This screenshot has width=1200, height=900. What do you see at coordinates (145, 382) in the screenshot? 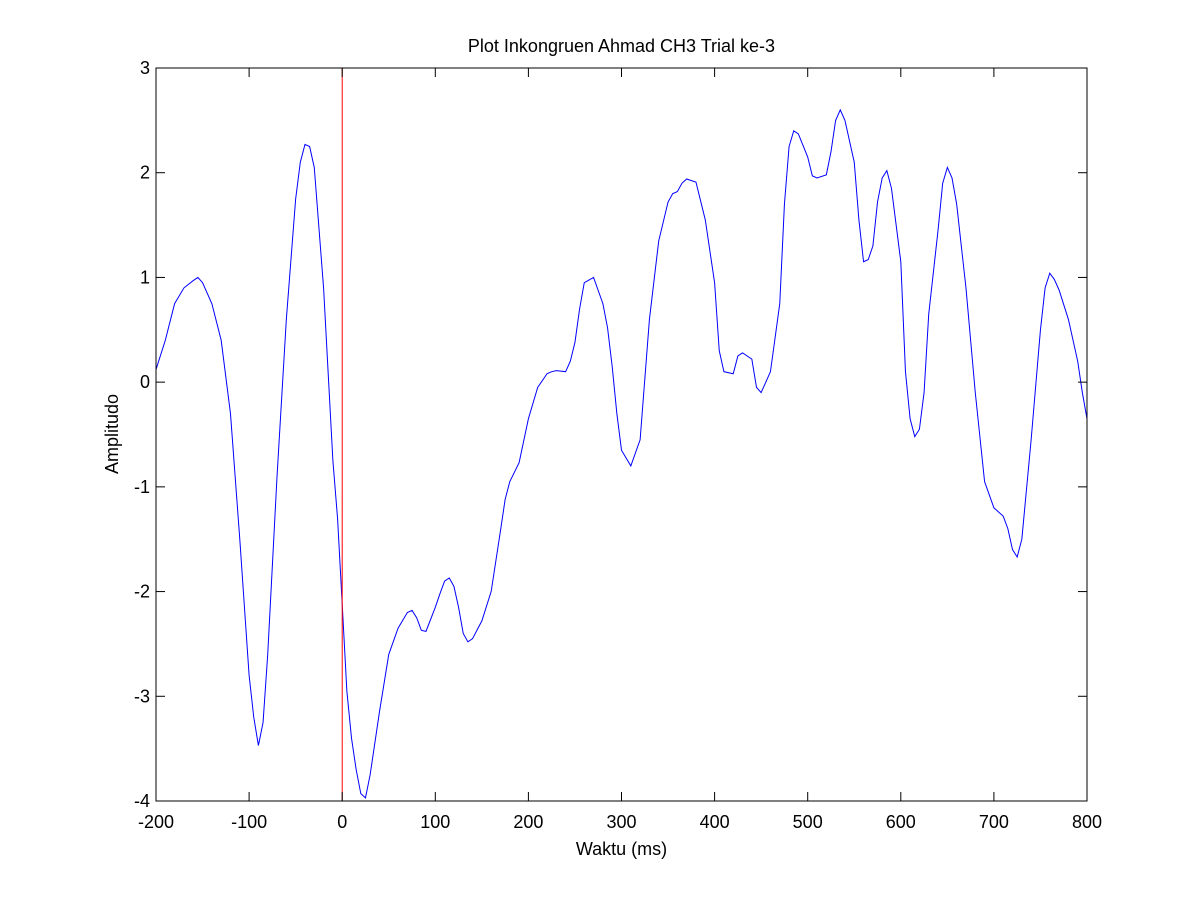
I see `y-tick-label: 0` at bounding box center [145, 382].